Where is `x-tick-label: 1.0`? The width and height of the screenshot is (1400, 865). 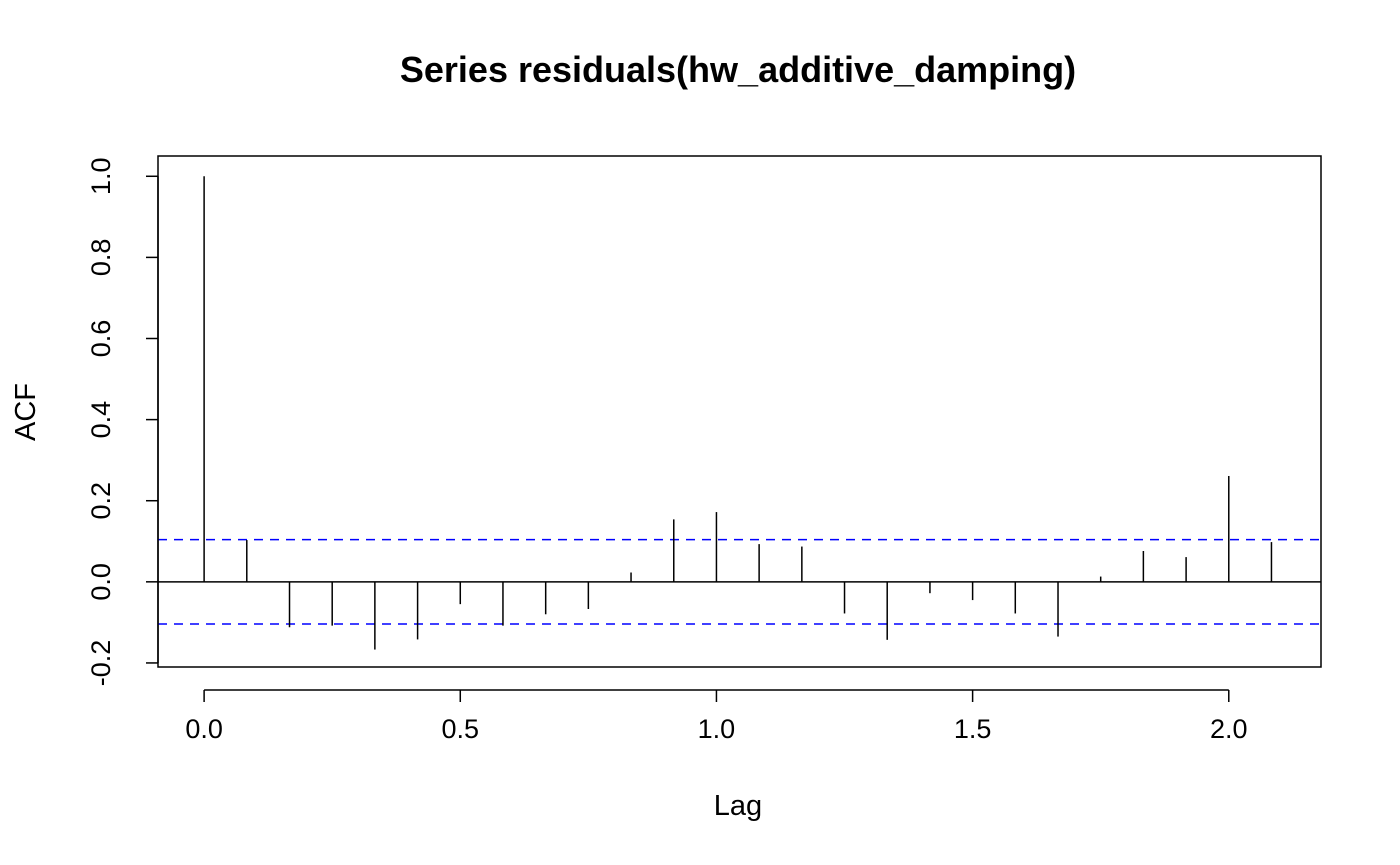 x-tick-label: 1.0 is located at coordinates (717, 729).